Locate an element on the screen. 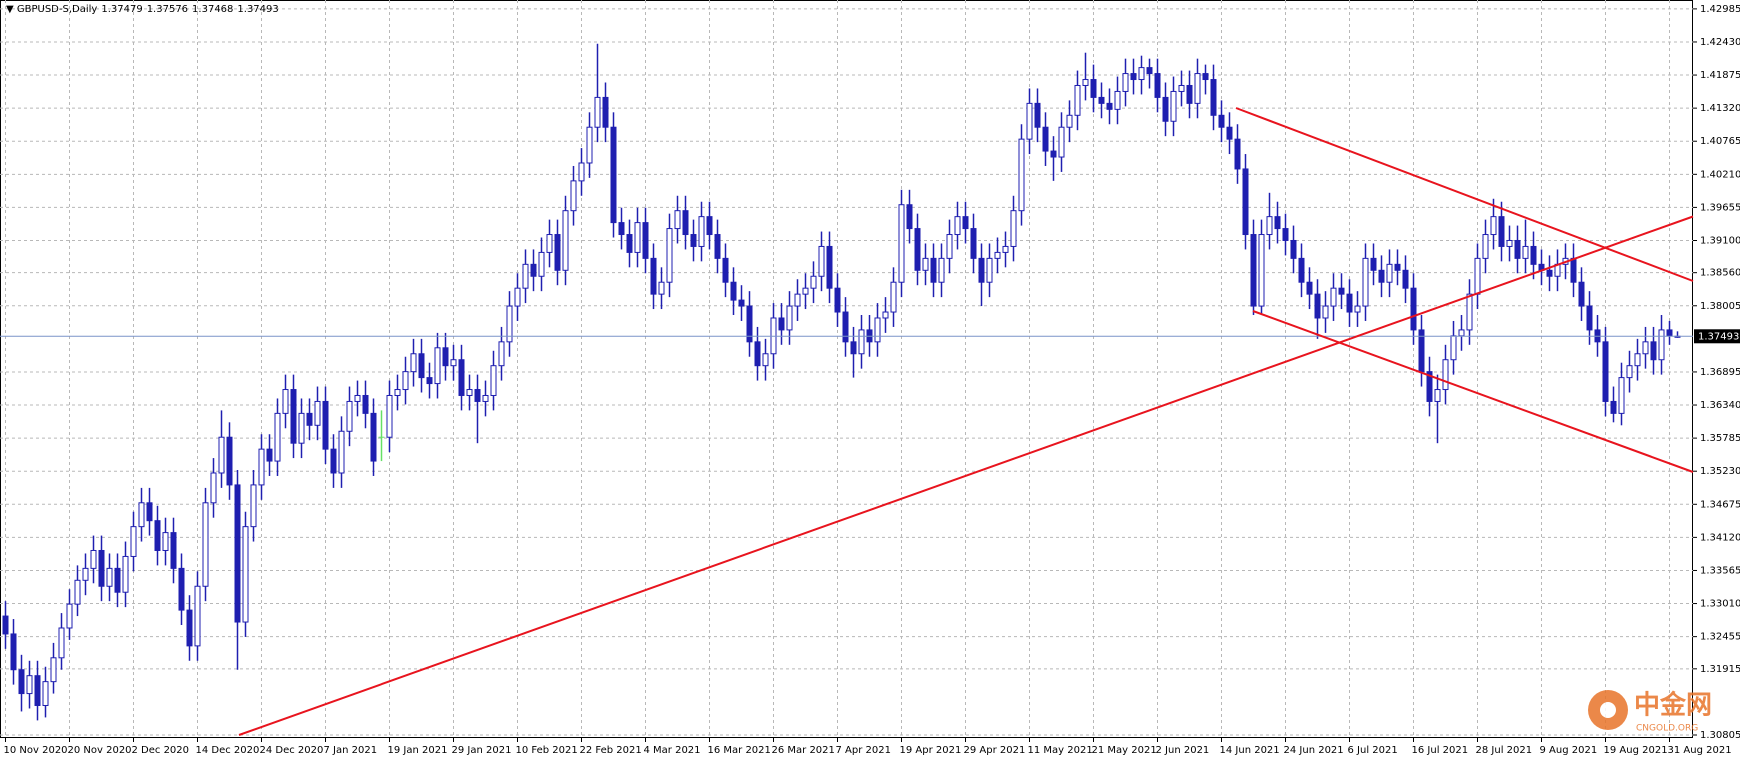  x-tick-label: 6 Jul 2021 is located at coordinates (1373, 750).